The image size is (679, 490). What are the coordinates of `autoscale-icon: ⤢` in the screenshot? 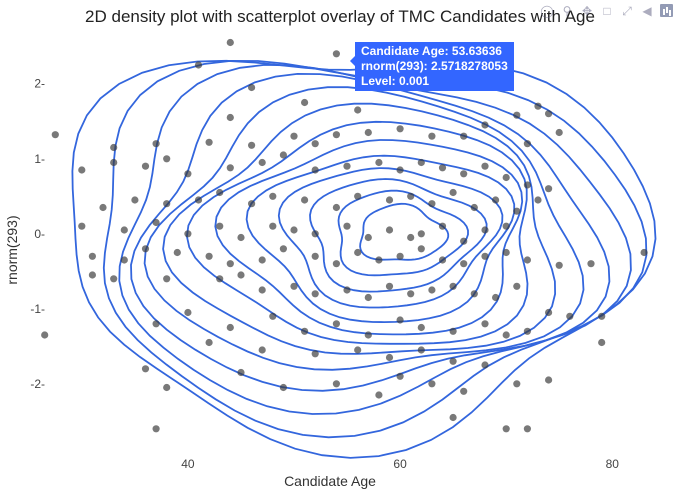 It's located at (627, 11).